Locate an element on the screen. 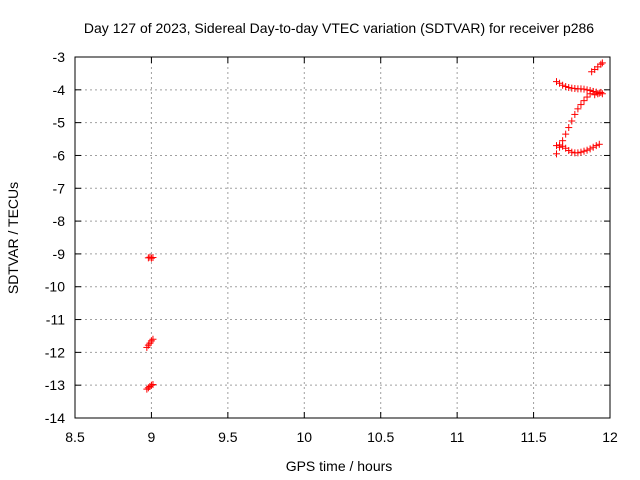 The width and height of the screenshot is (640, 480). y-tick-label: -14 is located at coordinates (55, 418).